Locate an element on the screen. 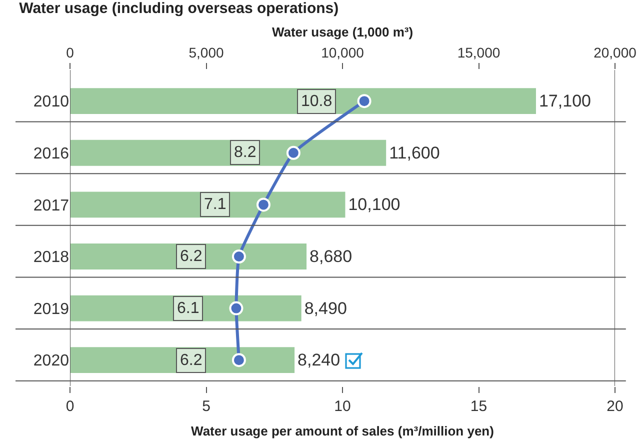  x2-tick-label: 5 is located at coordinates (206, 406).